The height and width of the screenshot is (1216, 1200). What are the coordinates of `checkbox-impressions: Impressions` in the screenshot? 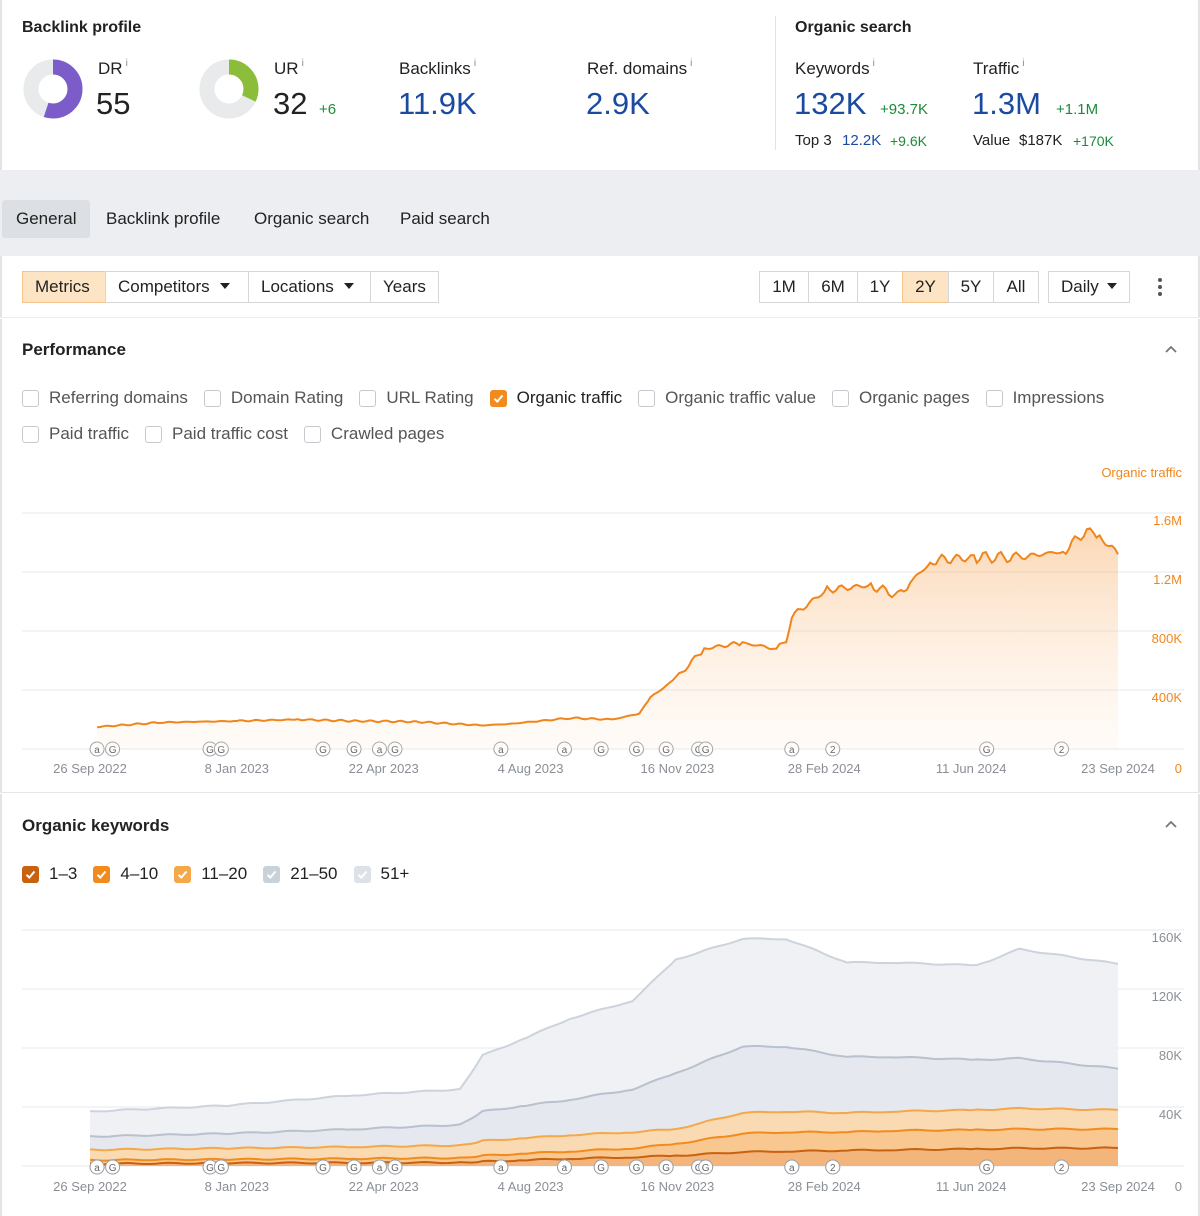 It's located at (1044, 398).